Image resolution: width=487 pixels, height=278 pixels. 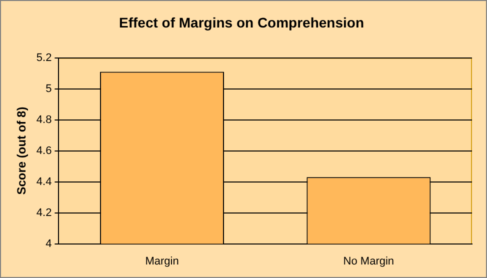 What do you see at coordinates (162, 261) in the screenshot?
I see `x-tick-label: Margin` at bounding box center [162, 261].